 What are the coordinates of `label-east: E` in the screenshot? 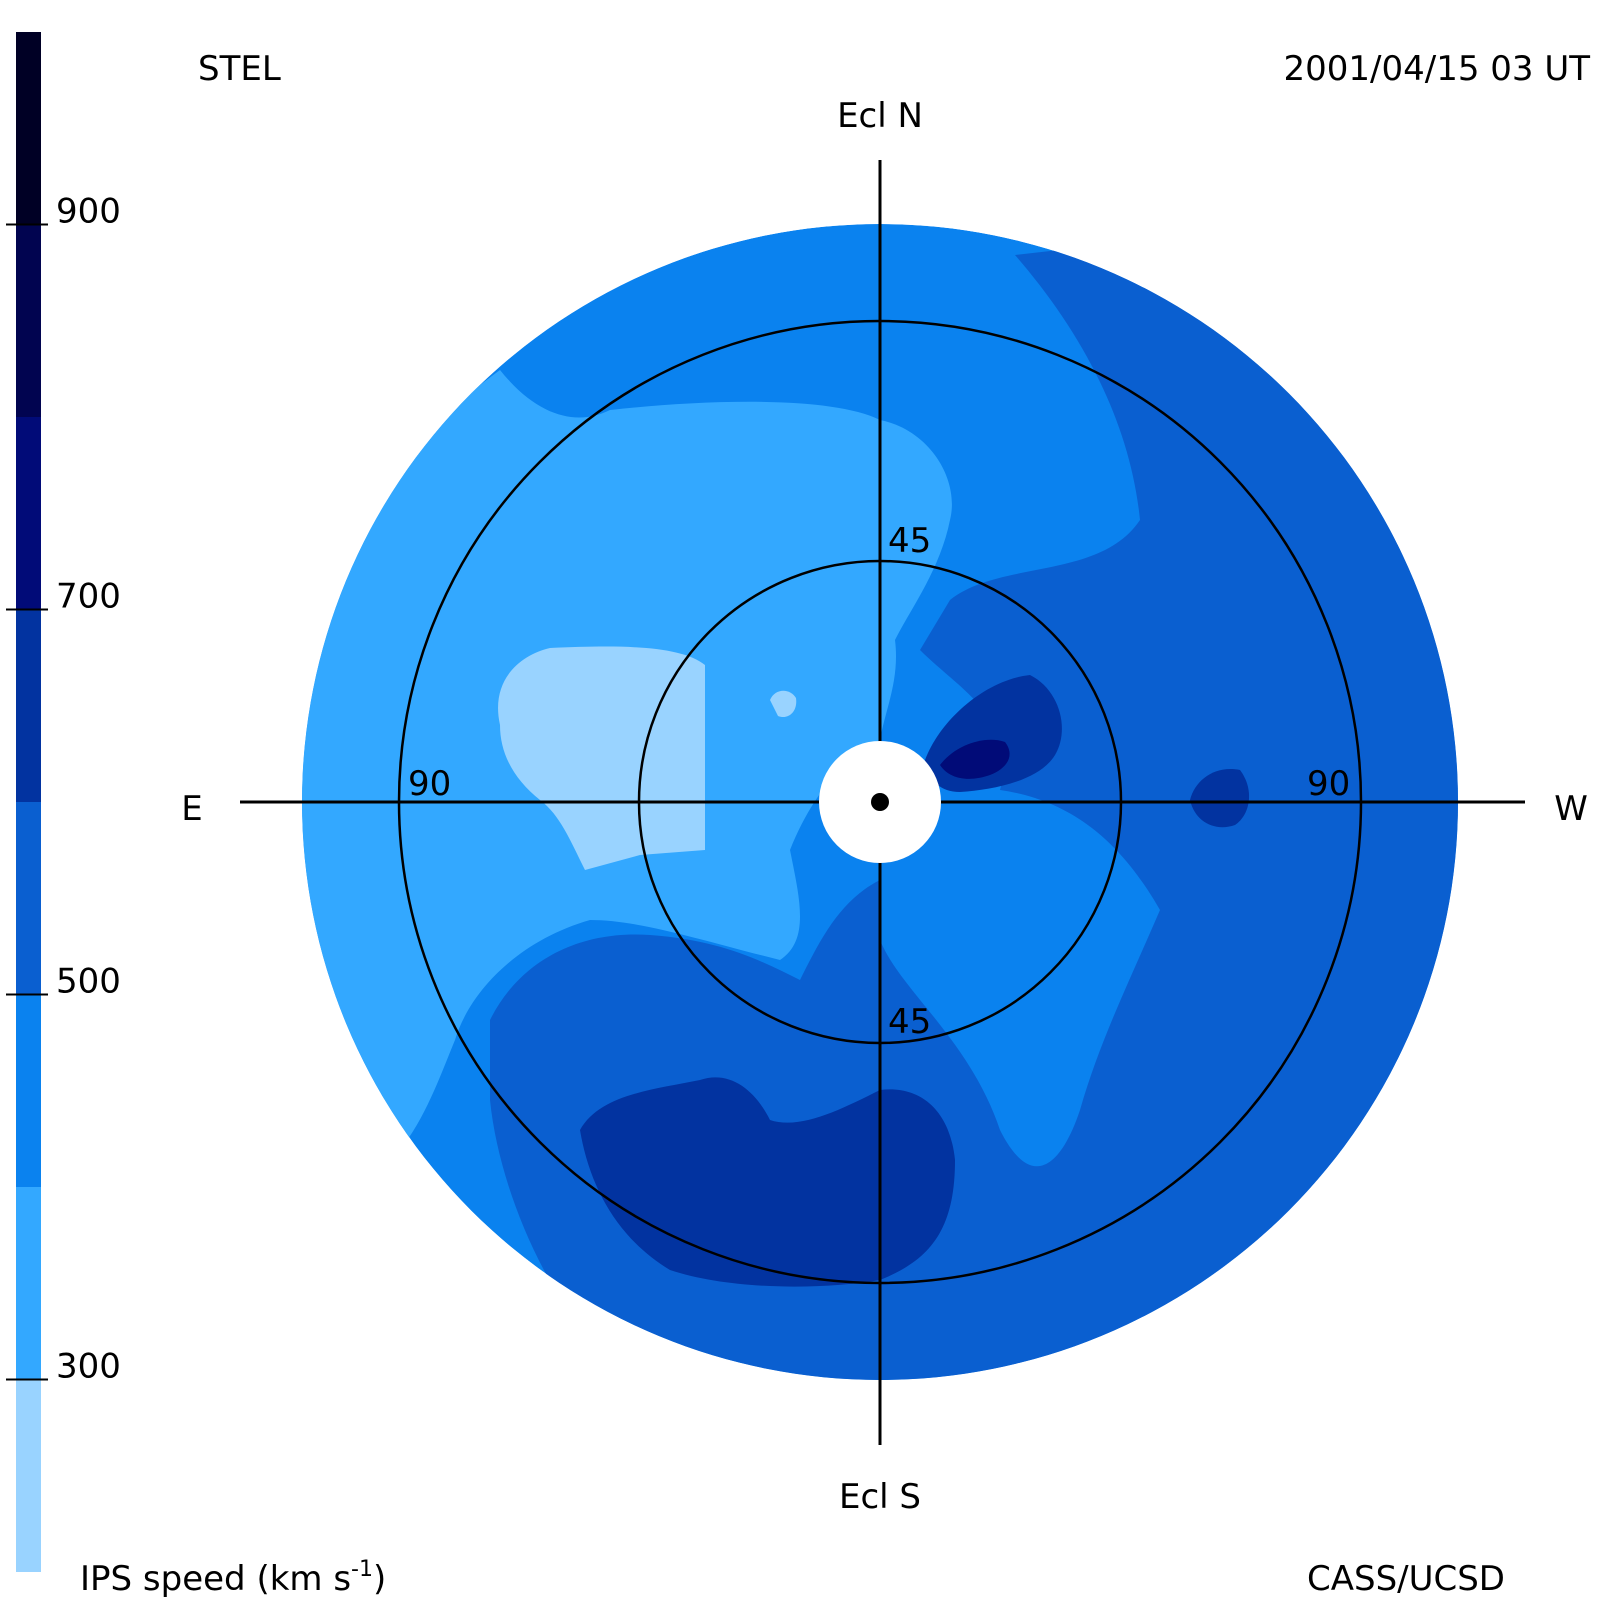 It's located at (191, 809).